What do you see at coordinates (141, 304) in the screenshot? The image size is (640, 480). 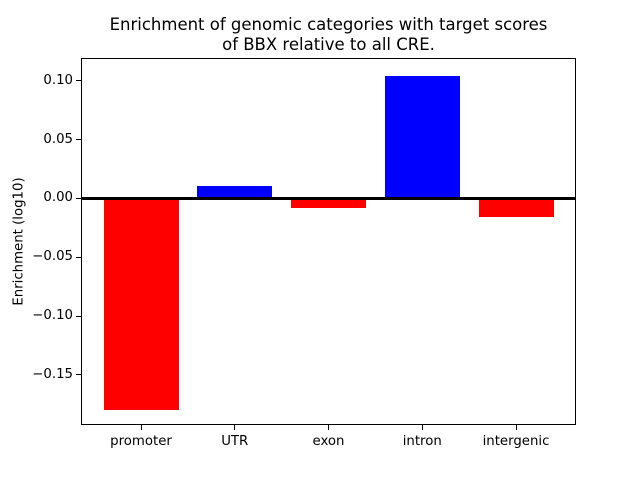 I see `bar-promoter` at bounding box center [141, 304].